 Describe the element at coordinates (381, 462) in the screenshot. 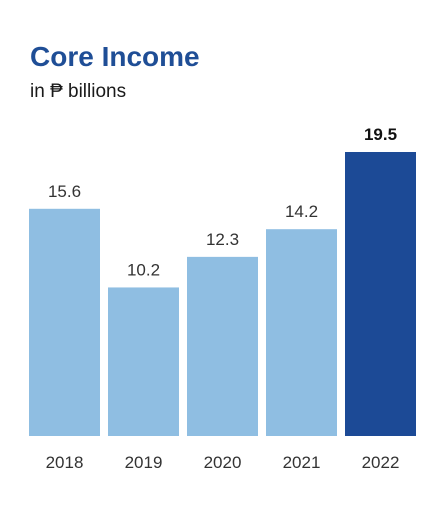

I see `category-label-2022: 2022` at that location.